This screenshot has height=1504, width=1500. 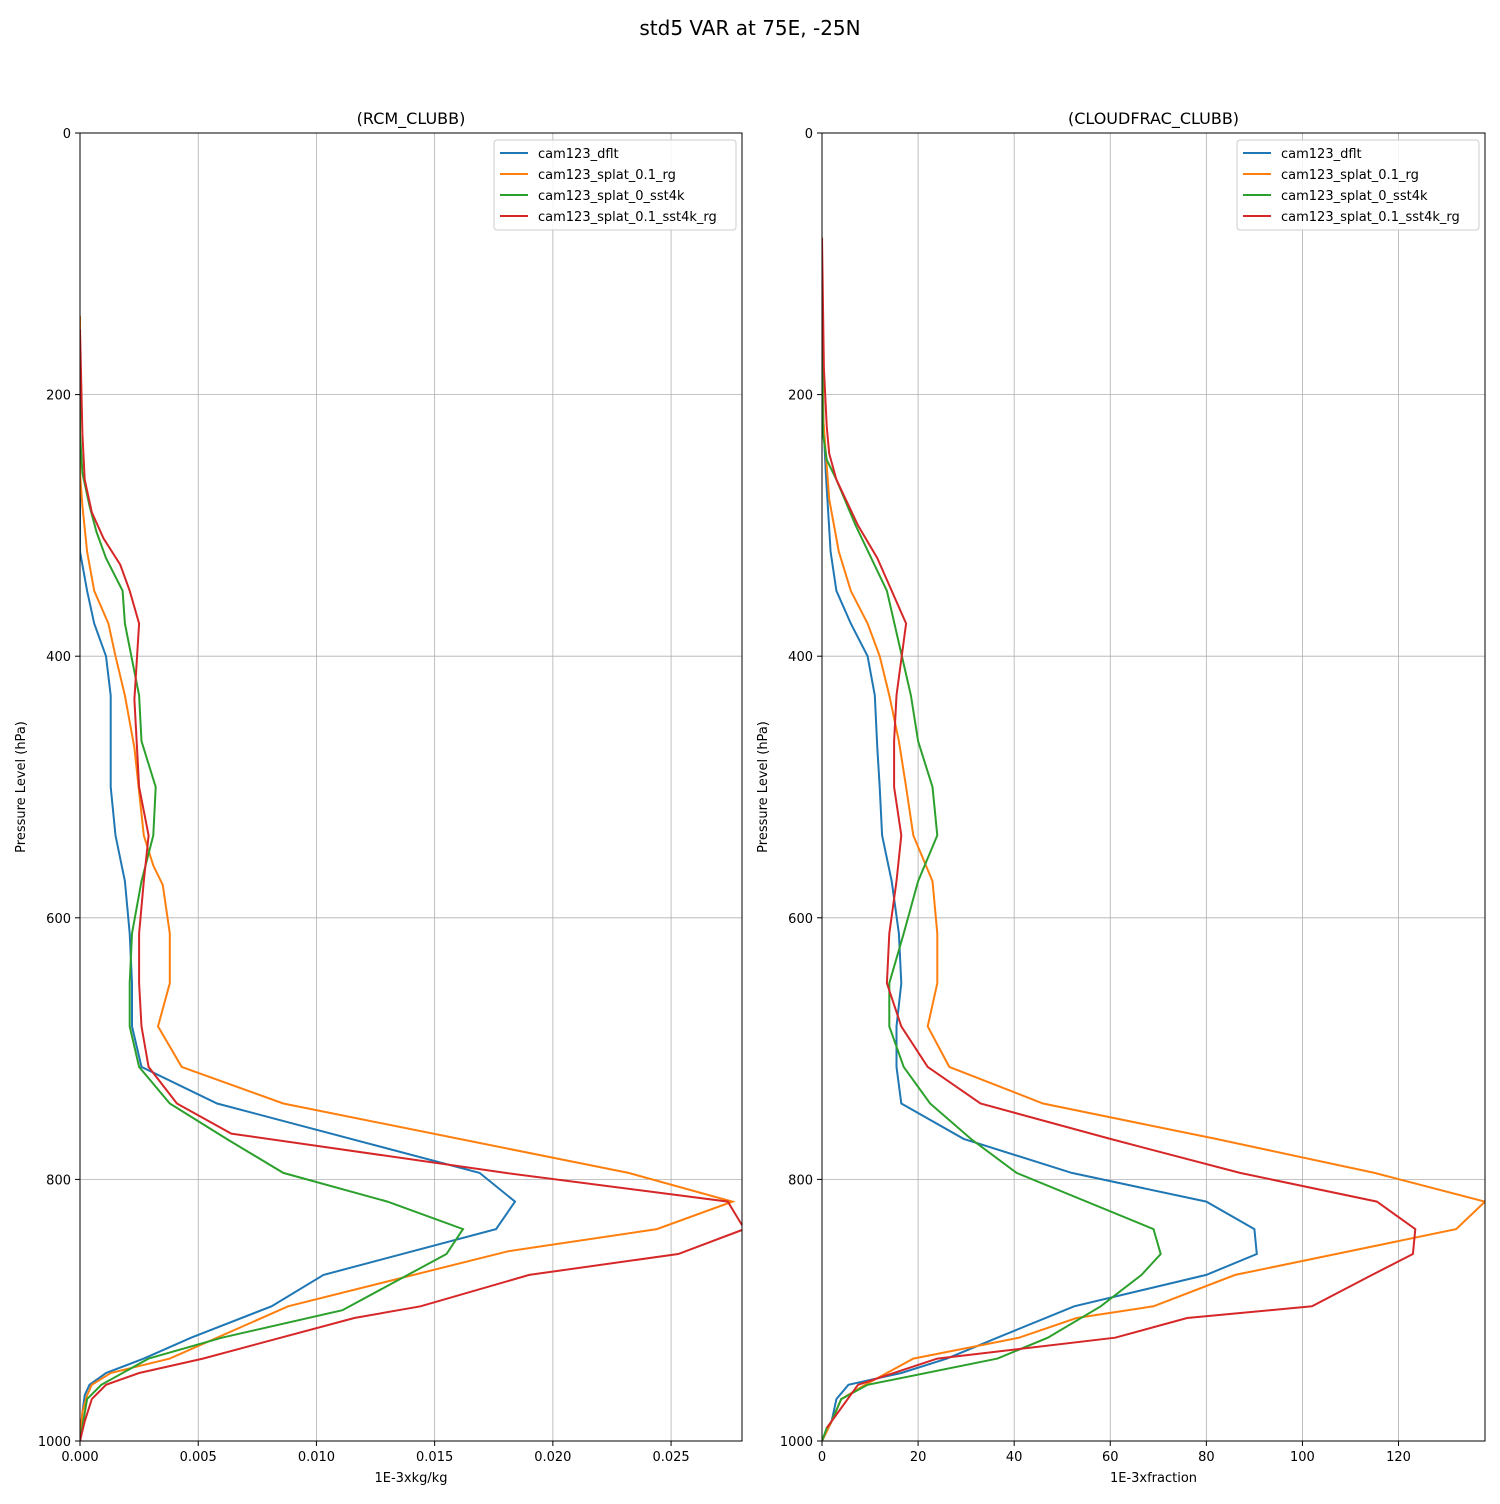 What do you see at coordinates (79, 1457) in the screenshot?
I see `x-tick-label: 0.000` at bounding box center [79, 1457].